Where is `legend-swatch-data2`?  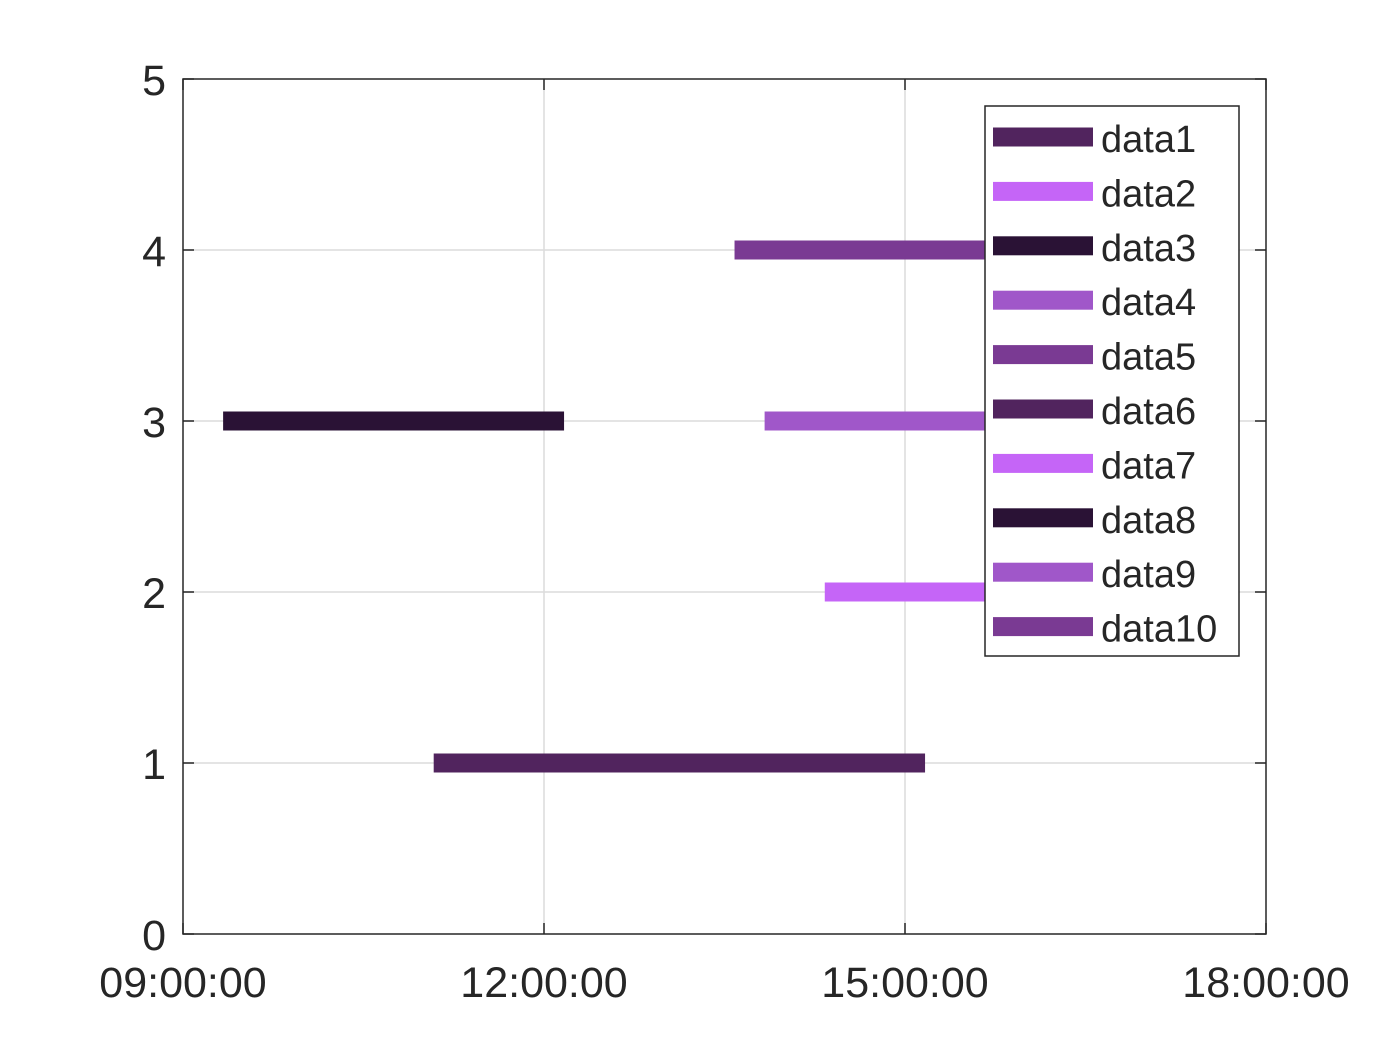
legend-swatch-data2 is located at coordinates (1043, 191).